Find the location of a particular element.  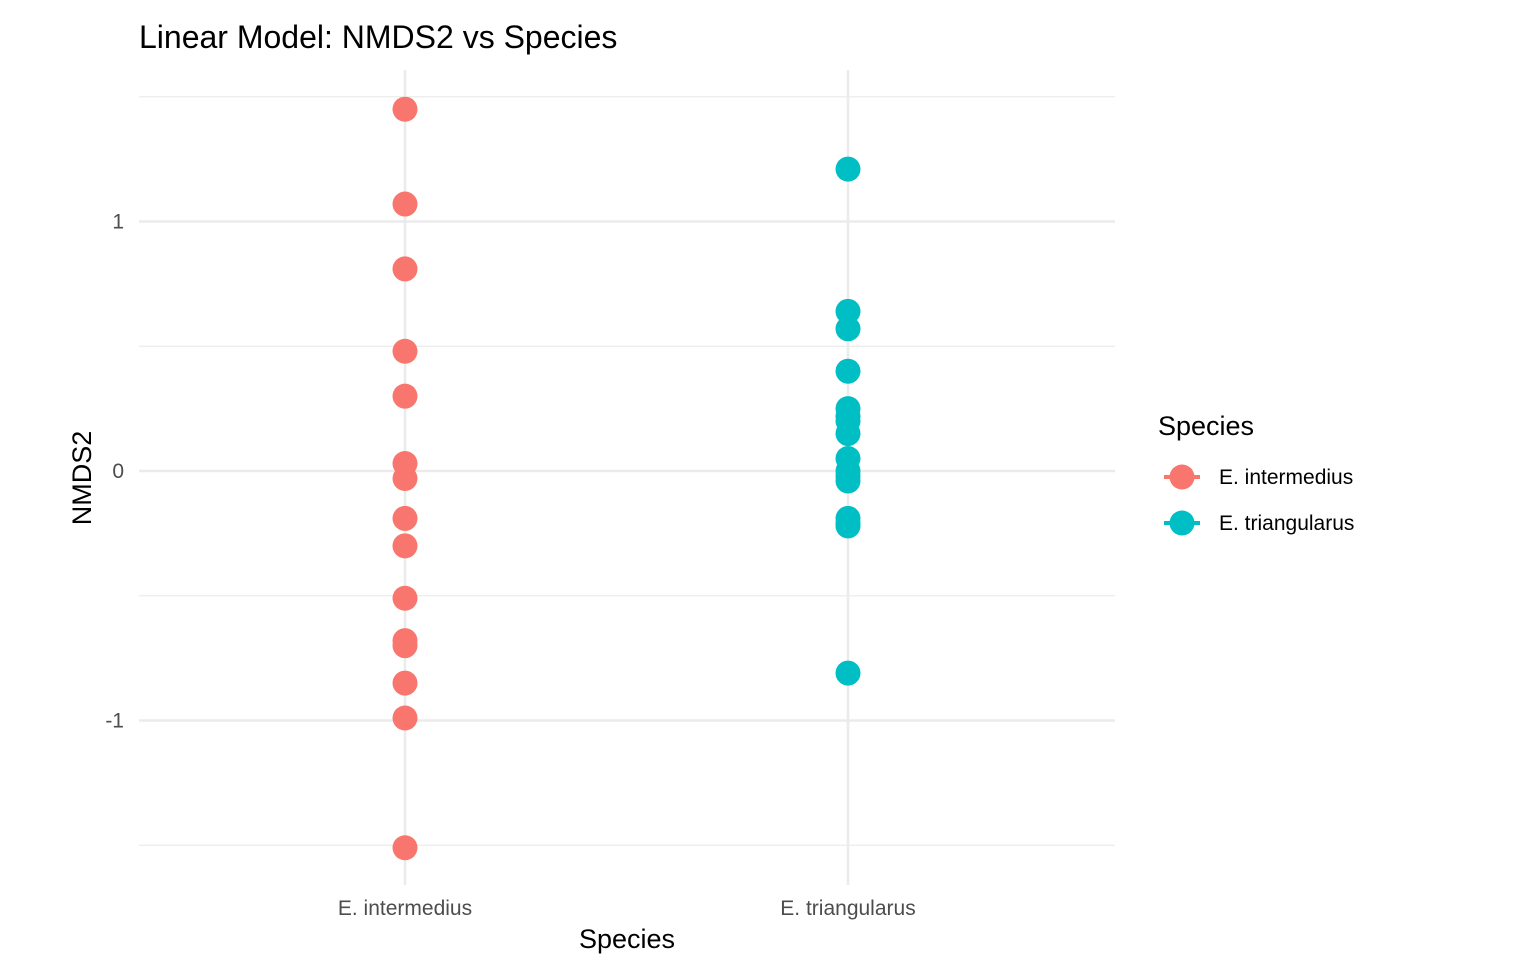

legend-items: E. intermedius E. triangularus is located at coordinates (1259, 500).